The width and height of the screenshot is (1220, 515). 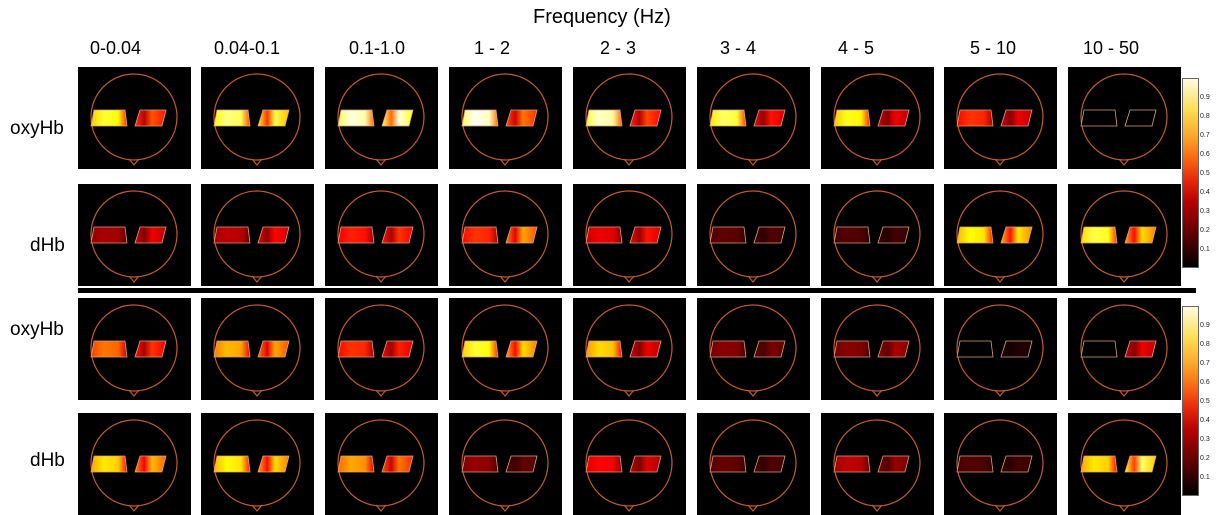 I want to click on frequency-axis-title: Frequency (Hz), so click(x=602, y=17).